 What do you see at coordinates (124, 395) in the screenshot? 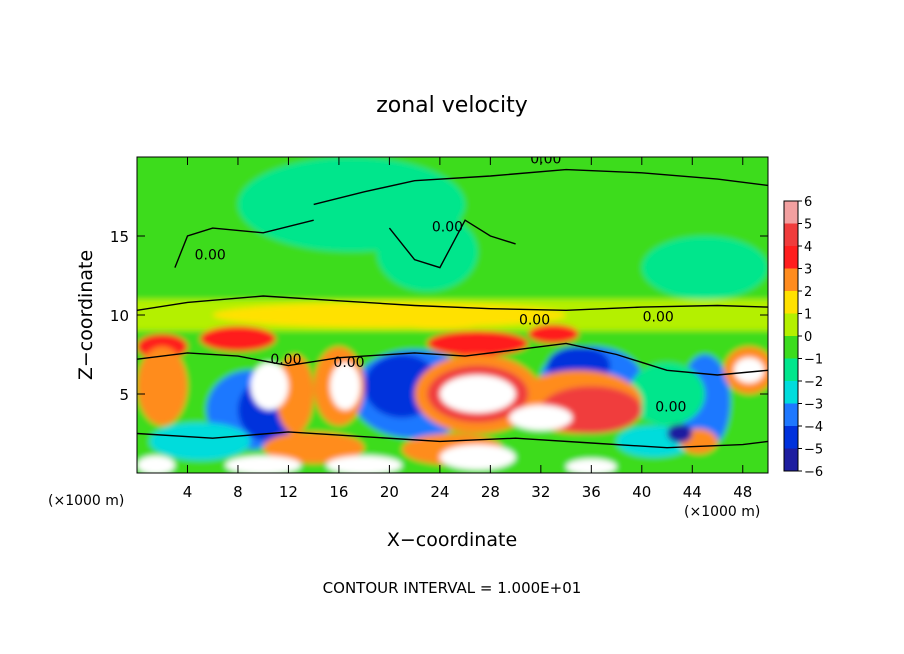
I see `y-tick-label-5: 5` at bounding box center [124, 395].